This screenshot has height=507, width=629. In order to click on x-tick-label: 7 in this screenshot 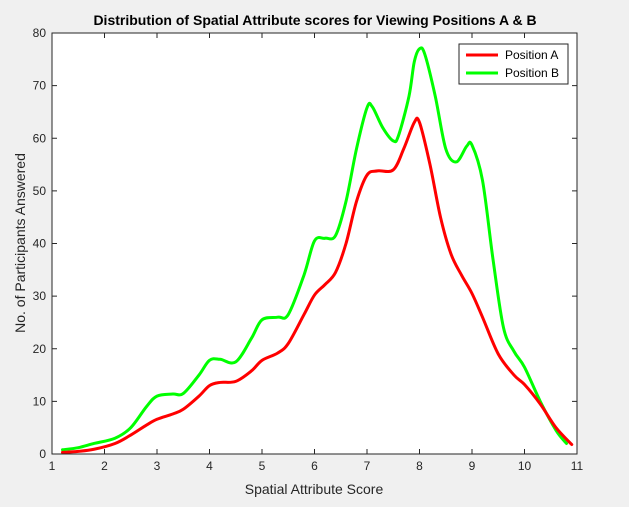, I will do `click(367, 466)`.